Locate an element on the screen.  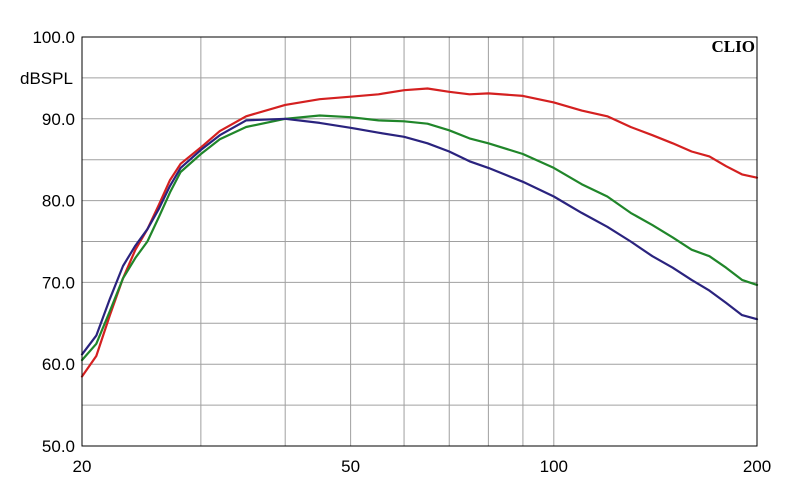
y-tick-label: 60.0 is located at coordinates (58, 364).